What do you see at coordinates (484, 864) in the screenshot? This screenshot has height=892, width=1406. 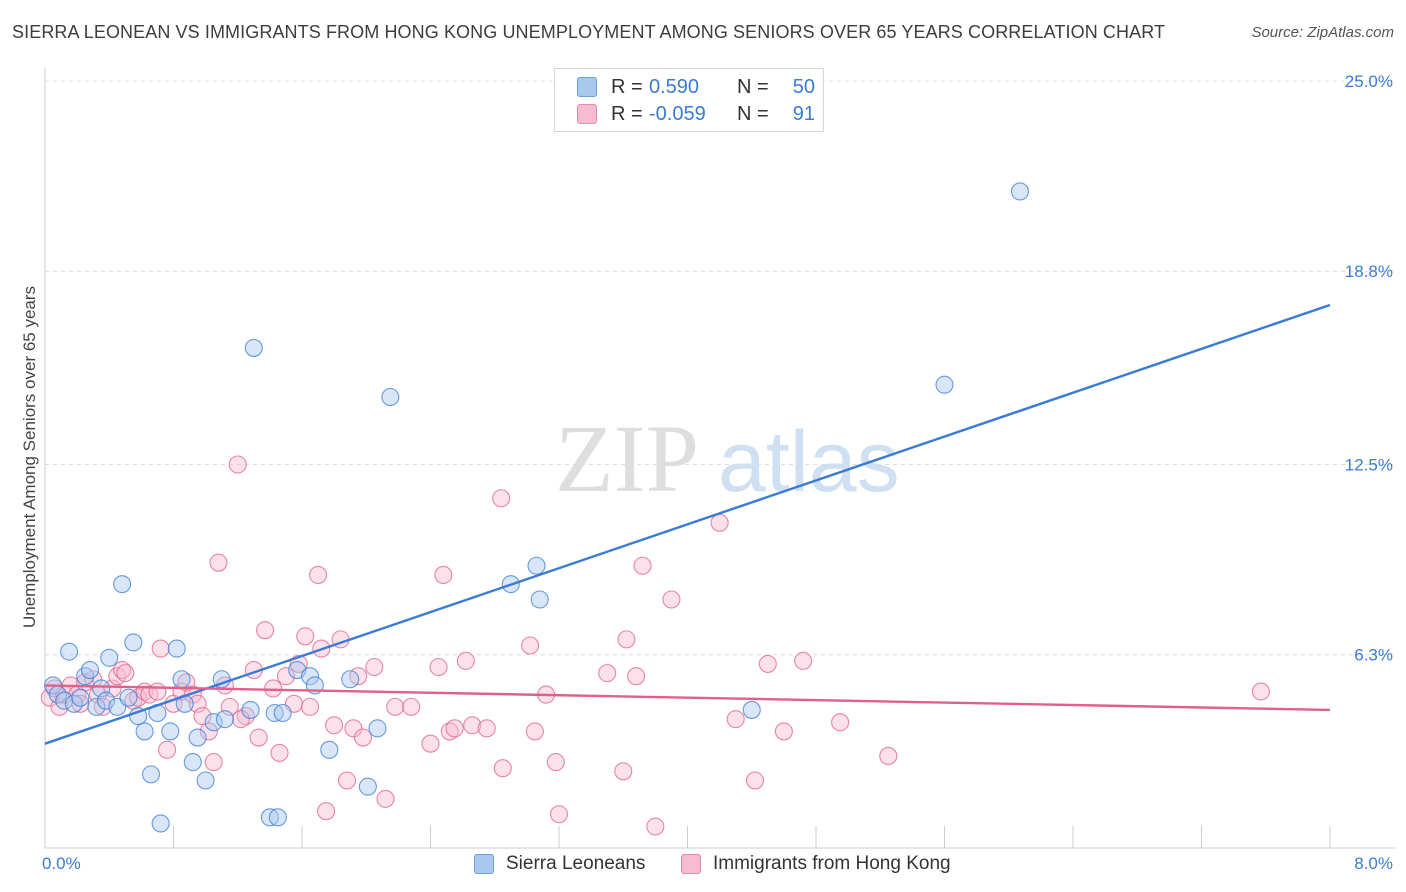 I see `legend-sierra-leonean-swatch` at bounding box center [484, 864].